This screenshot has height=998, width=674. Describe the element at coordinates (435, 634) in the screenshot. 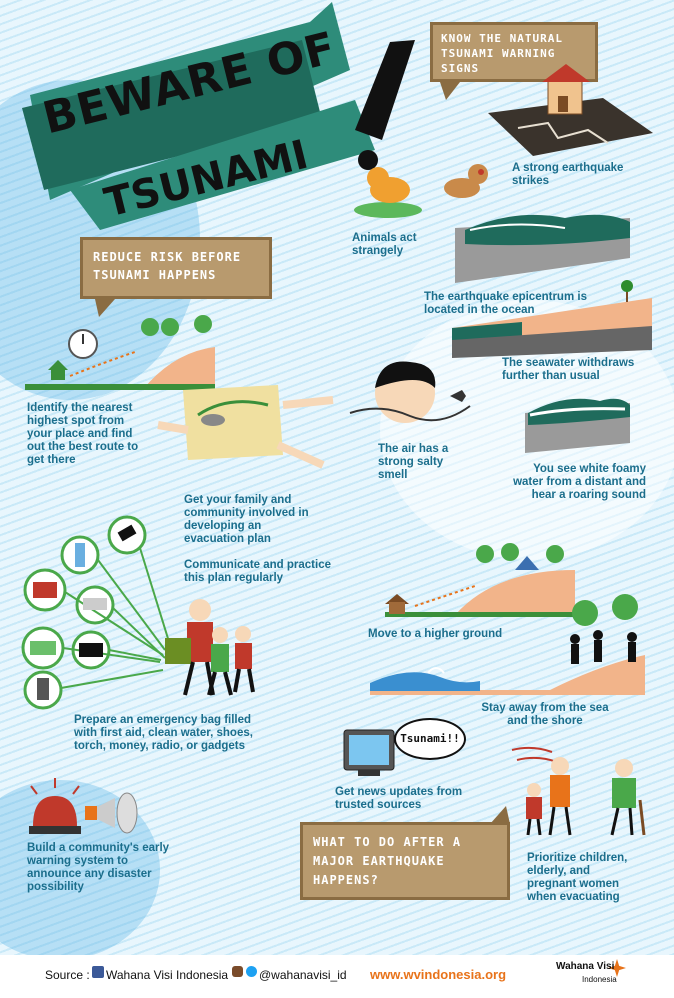

I see `after-higher-ground-text: Move to a higher ground` at that location.